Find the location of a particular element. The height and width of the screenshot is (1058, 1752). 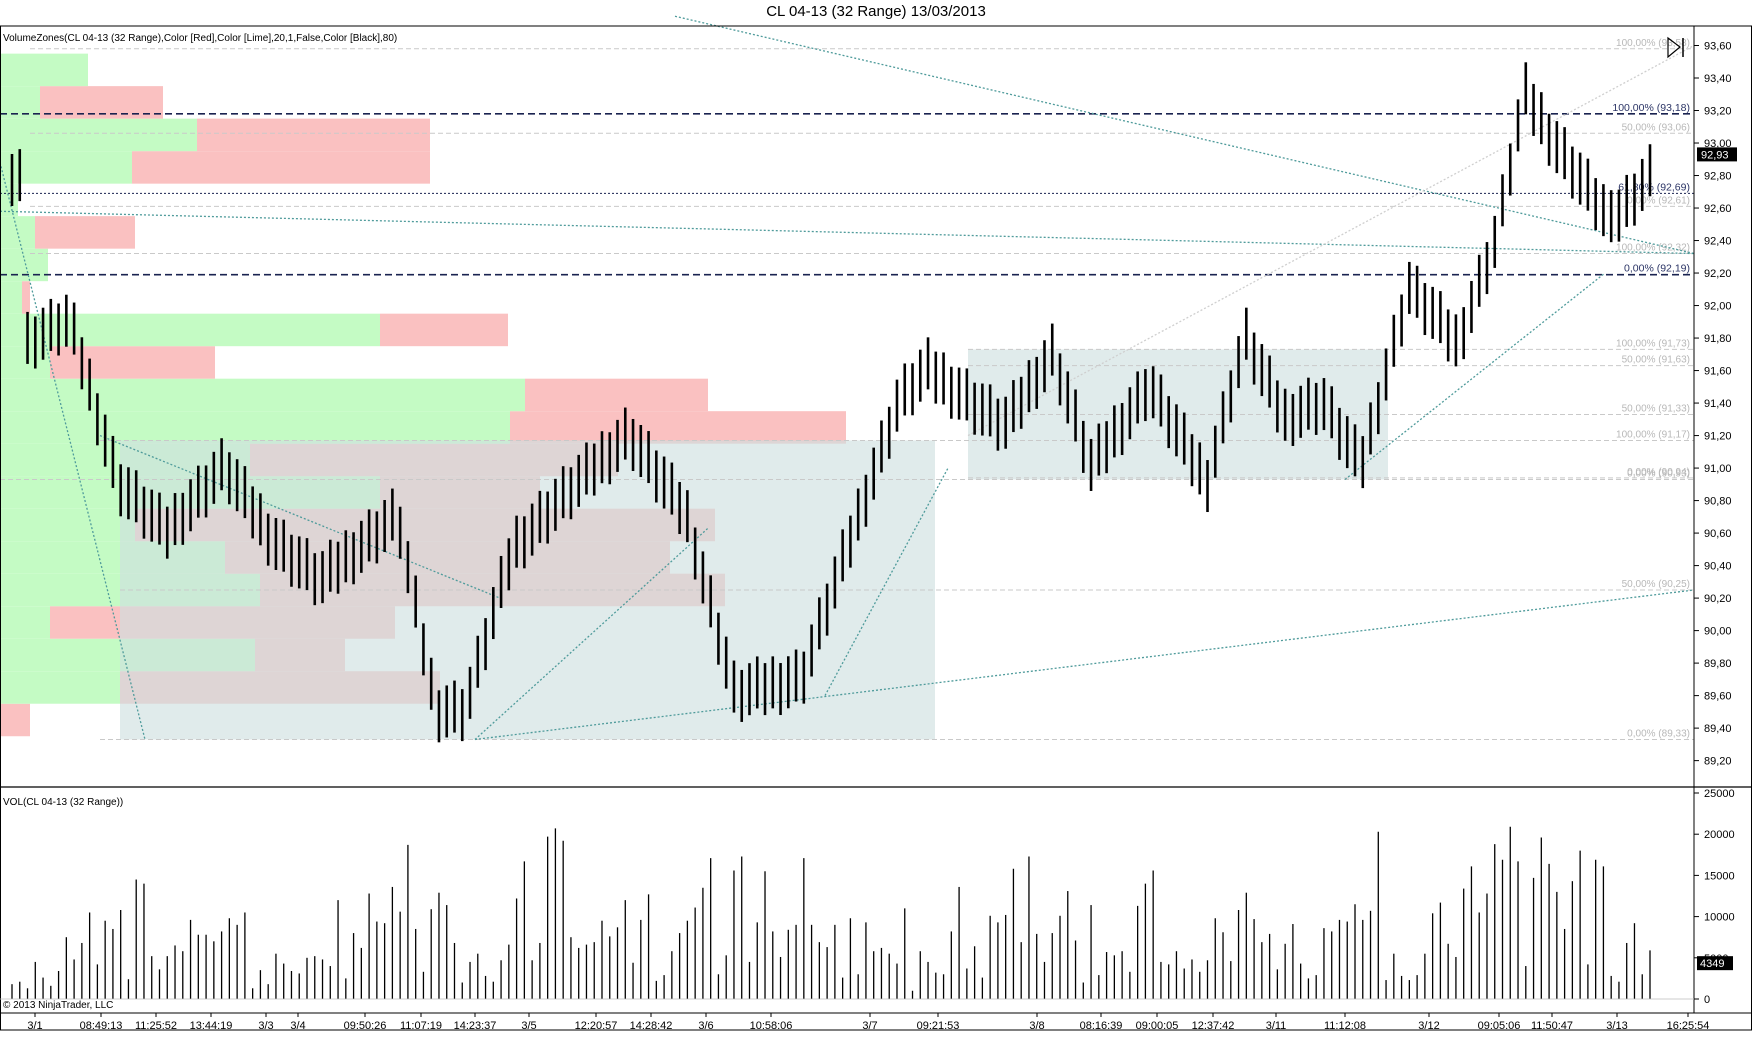

time-tick-label: 3/6 is located at coordinates (705, 1026).